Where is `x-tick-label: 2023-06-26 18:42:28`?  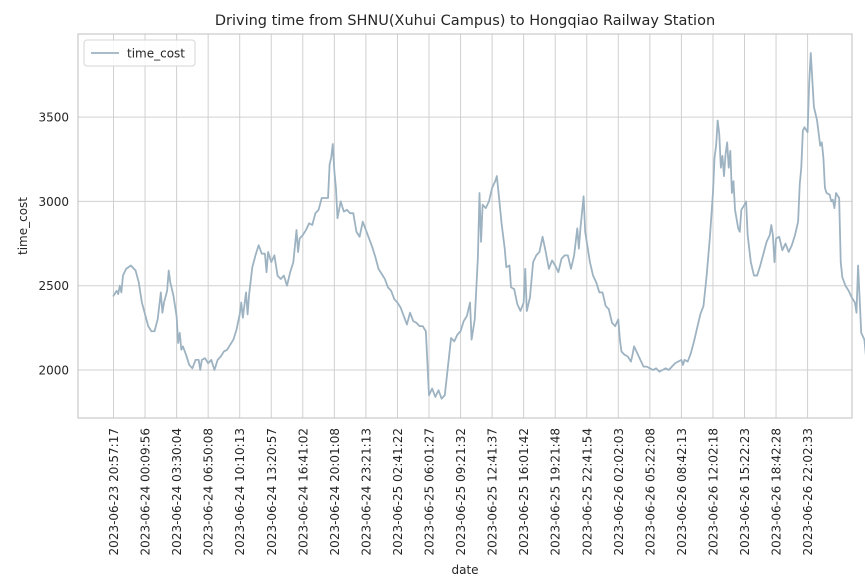 x-tick-label: 2023-06-26 18:42:28 is located at coordinates (777, 491).